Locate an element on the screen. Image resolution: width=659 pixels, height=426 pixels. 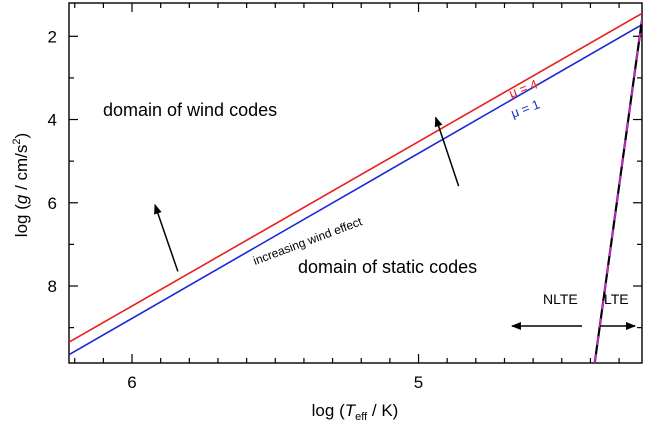
y-tick-label: 4 is located at coordinates (52, 120).